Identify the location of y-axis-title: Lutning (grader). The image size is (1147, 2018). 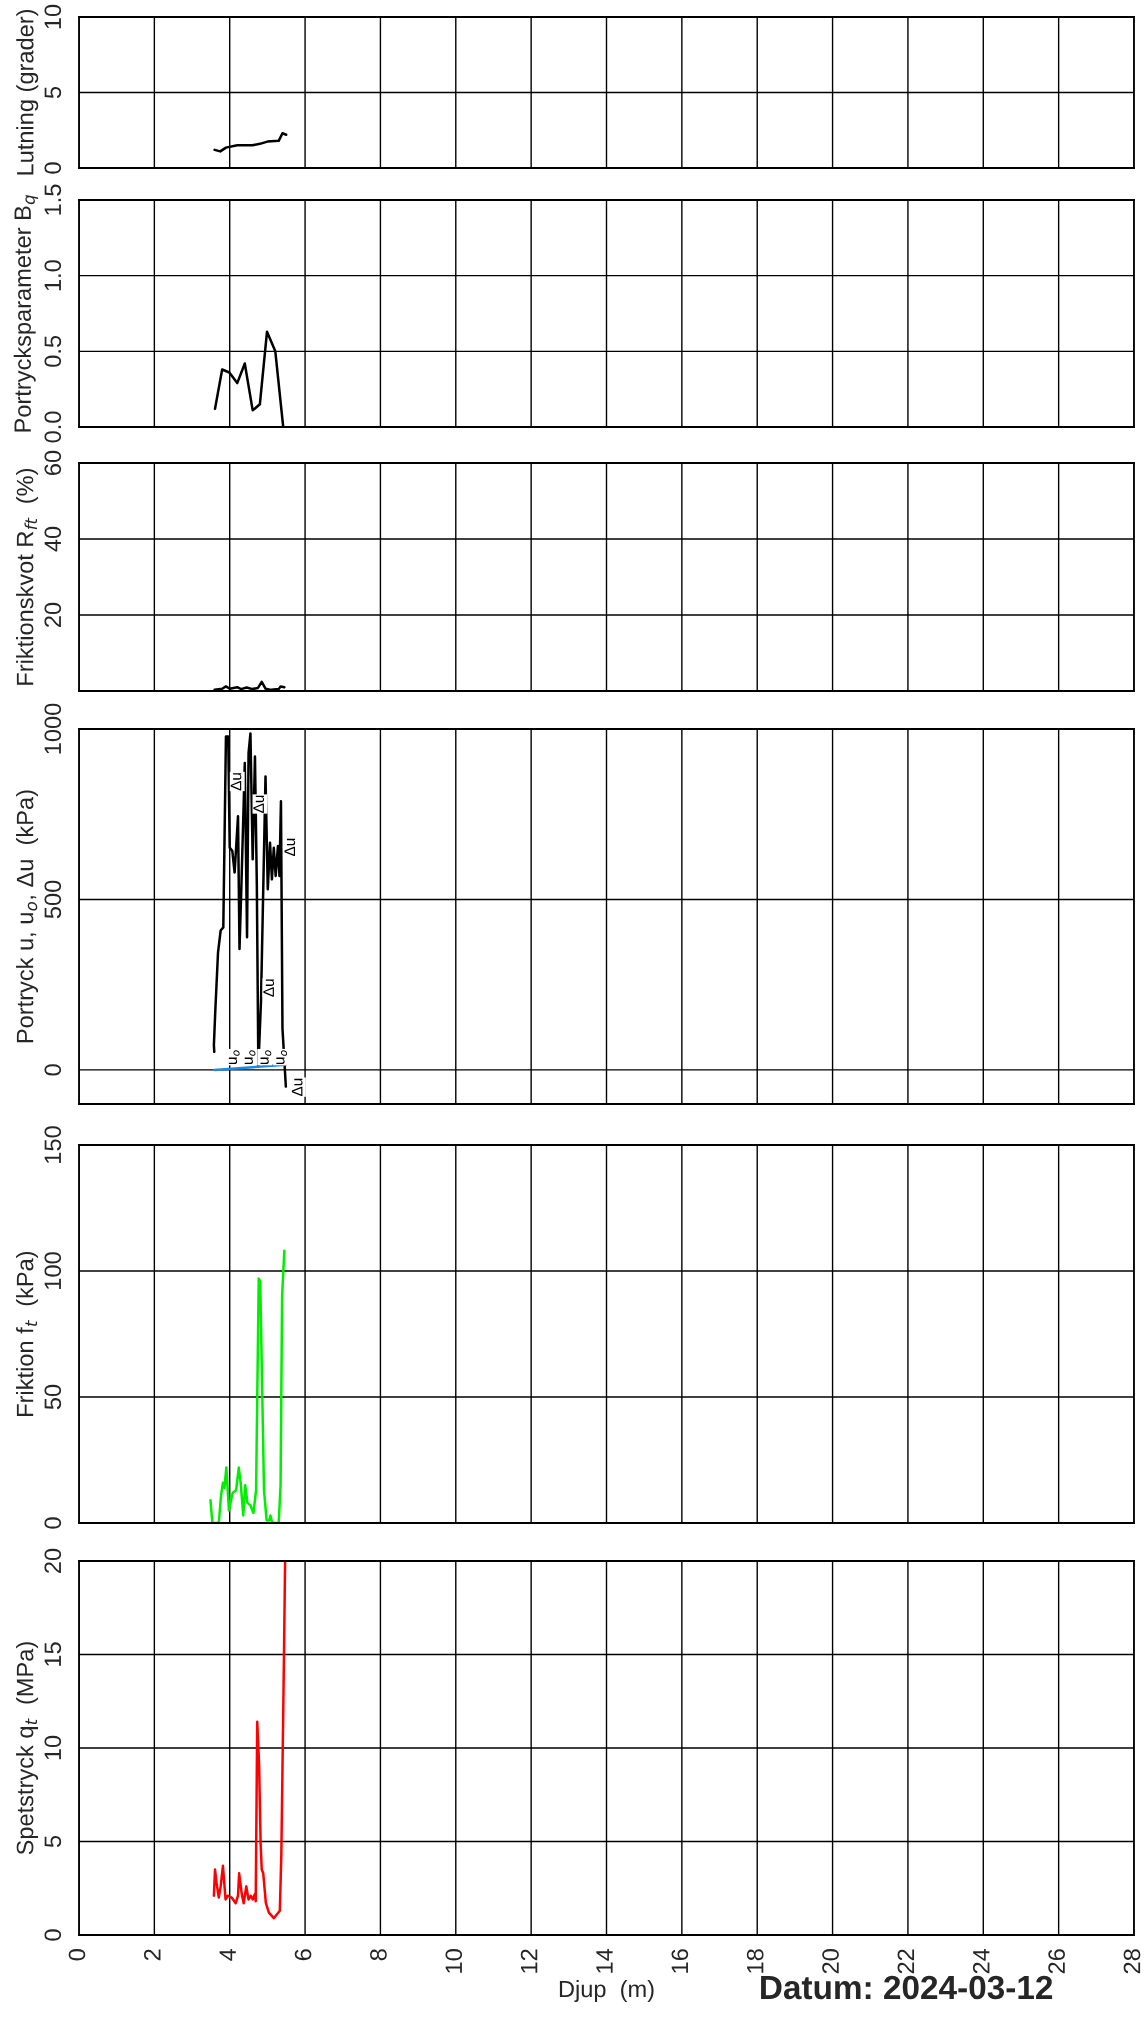
(27, 92).